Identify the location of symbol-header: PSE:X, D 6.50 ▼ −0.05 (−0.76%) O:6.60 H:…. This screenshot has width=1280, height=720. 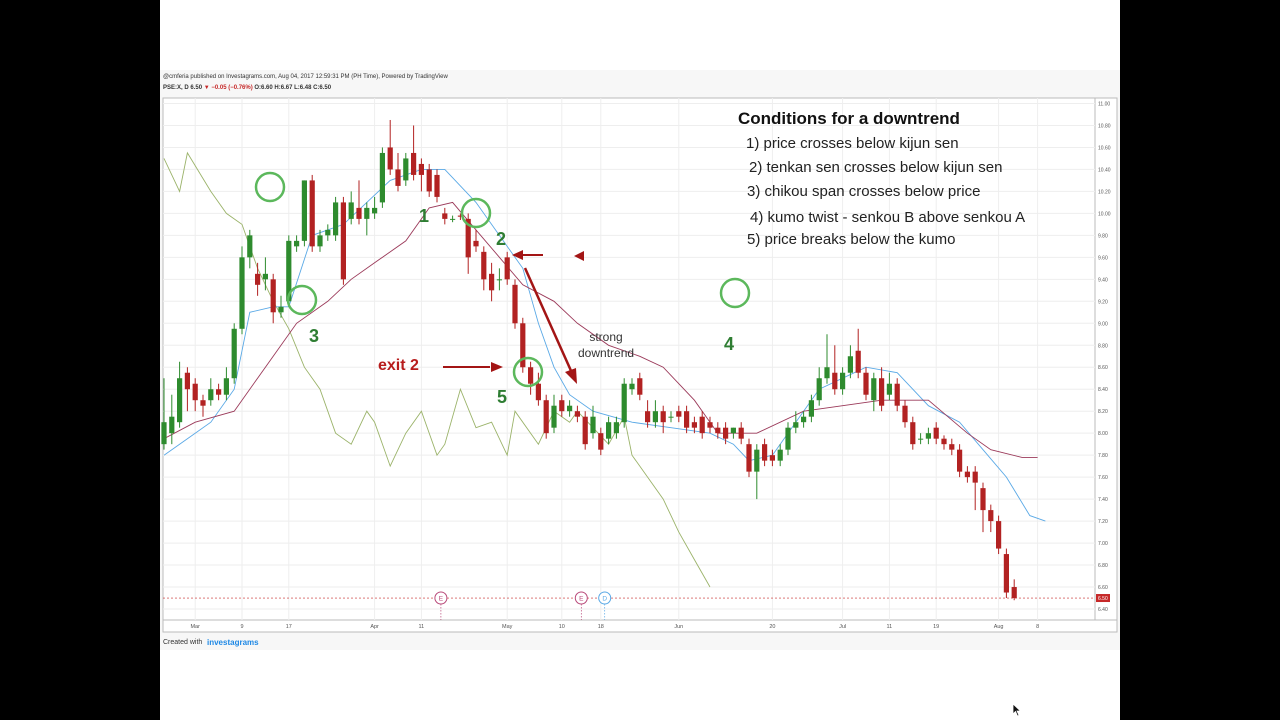
(247, 88).